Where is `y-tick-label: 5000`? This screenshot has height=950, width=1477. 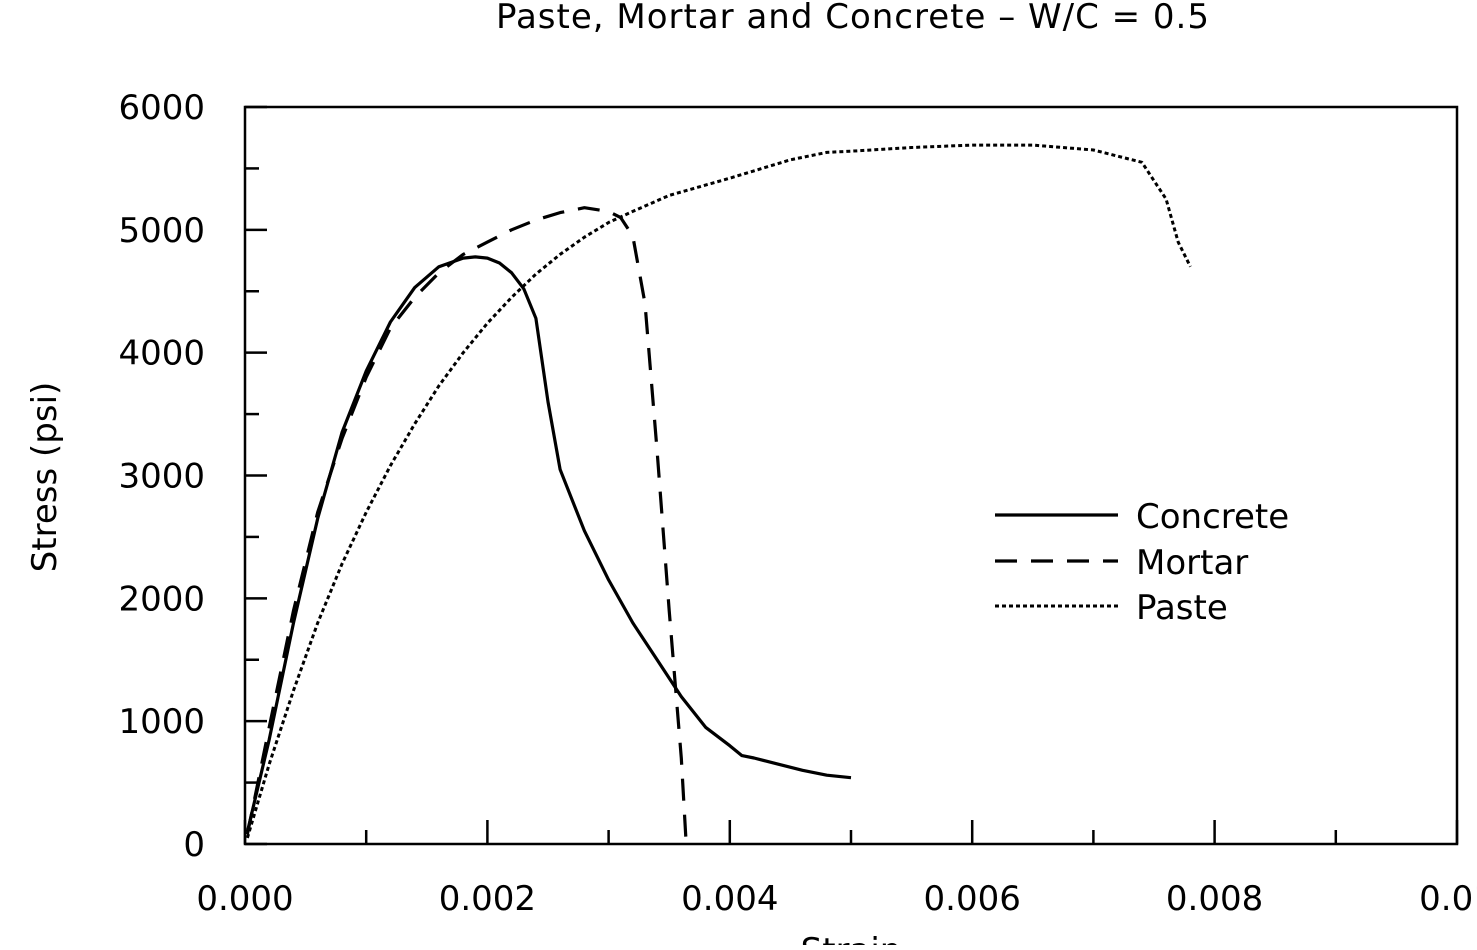 y-tick-label: 5000 is located at coordinates (161, 231).